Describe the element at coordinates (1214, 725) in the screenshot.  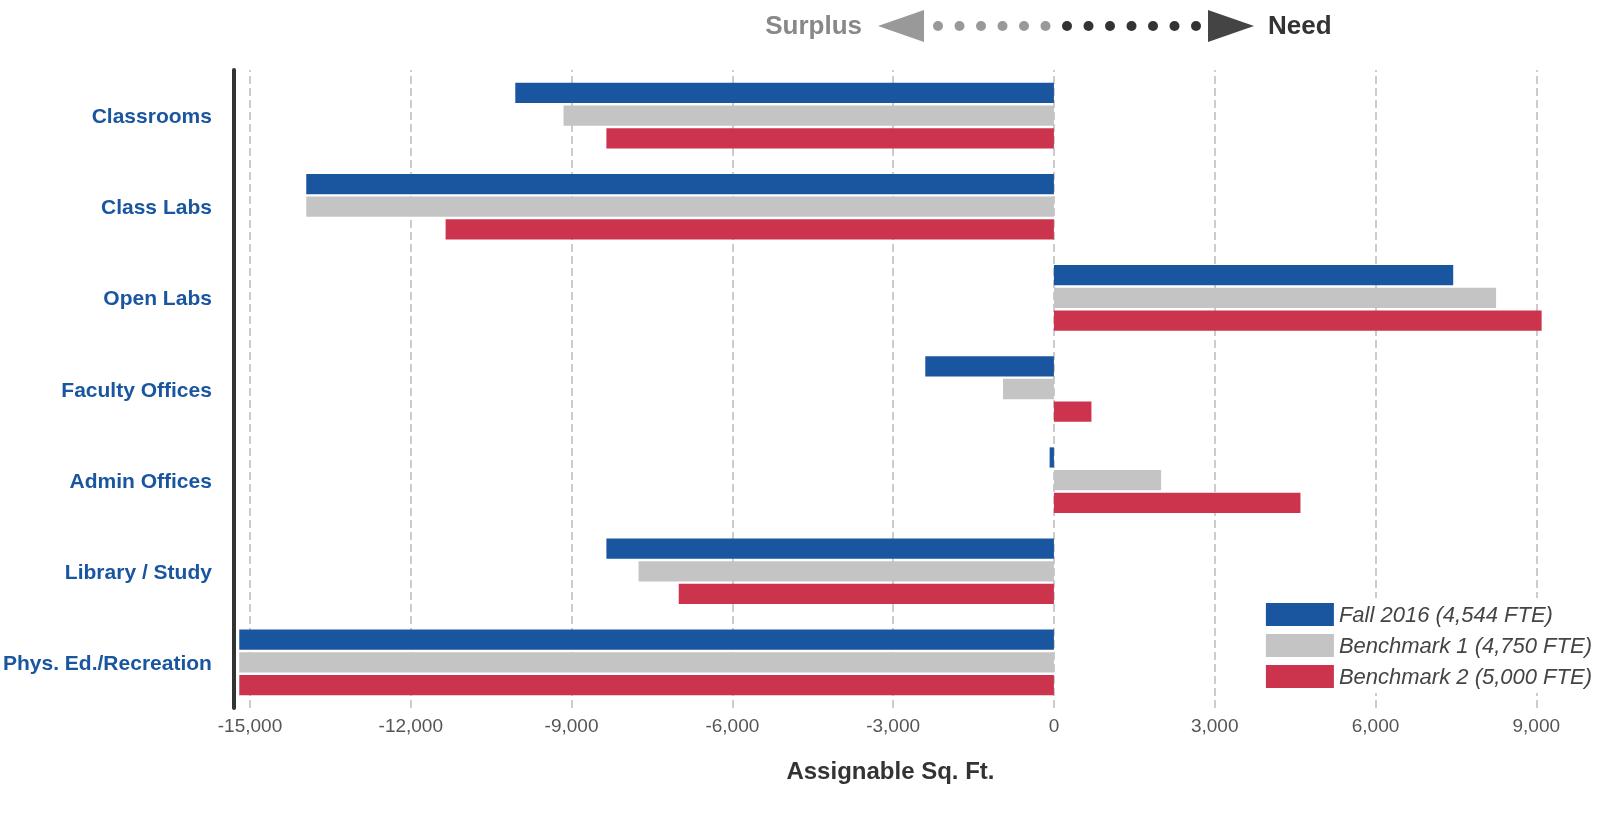
I see `x-tick-label: 3,000` at that location.